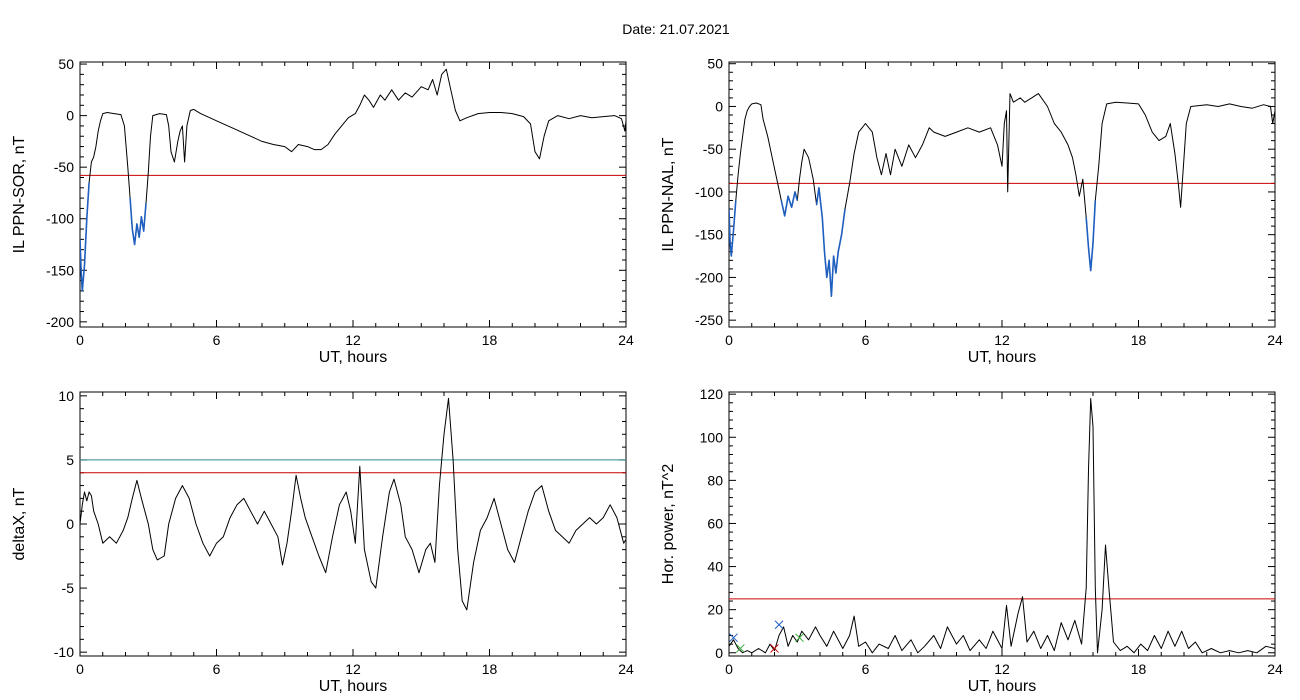 The width and height of the screenshot is (1300, 700). I want to click on y-tick-label: 5, so click(70, 460).